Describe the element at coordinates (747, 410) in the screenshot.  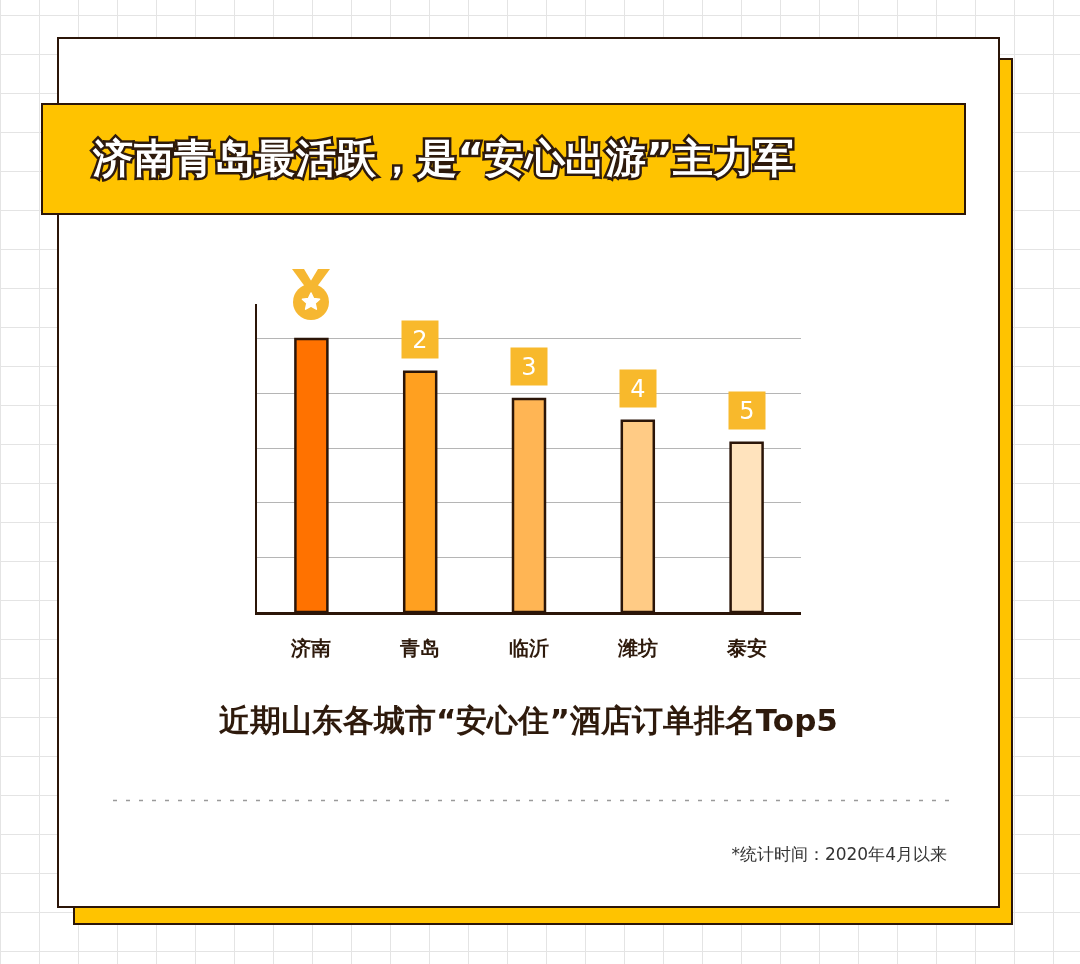
I see `annotation: 5` at that location.